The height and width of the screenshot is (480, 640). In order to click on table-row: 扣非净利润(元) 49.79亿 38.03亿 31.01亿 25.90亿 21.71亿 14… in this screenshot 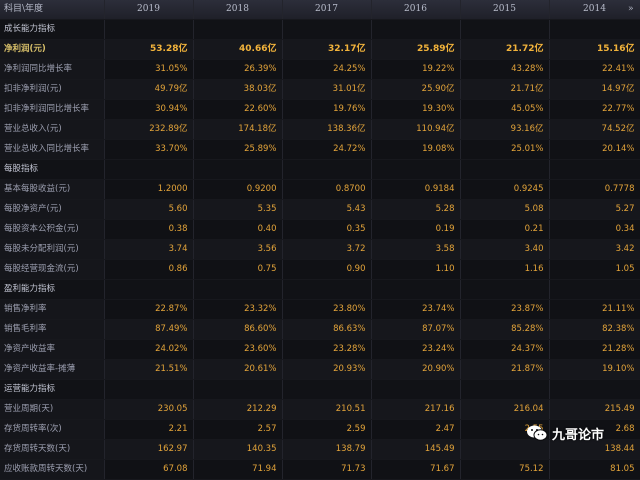, I will do `click(320, 89)`.